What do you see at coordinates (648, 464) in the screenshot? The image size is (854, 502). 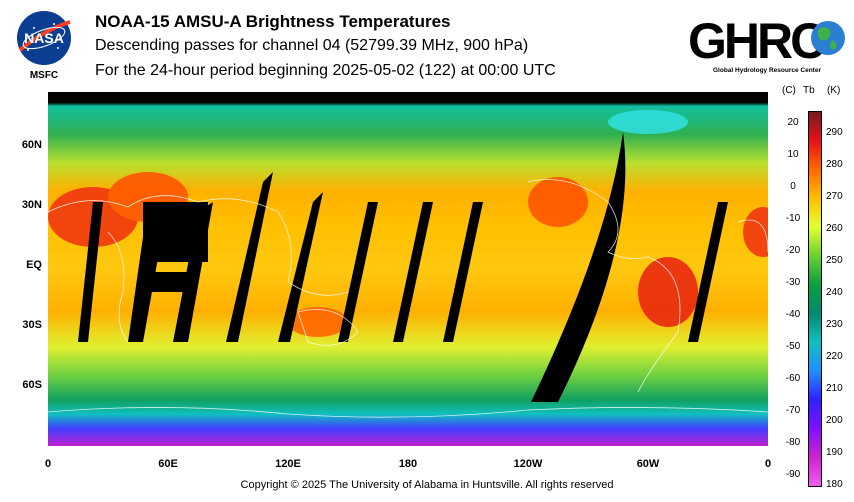 I see `lon-label: 60W` at bounding box center [648, 464].